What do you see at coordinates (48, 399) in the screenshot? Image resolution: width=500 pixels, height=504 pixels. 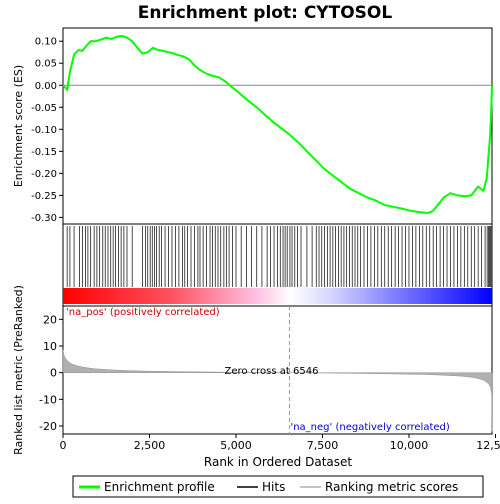 I see `metric-ytick-label: -10` at bounding box center [48, 399].